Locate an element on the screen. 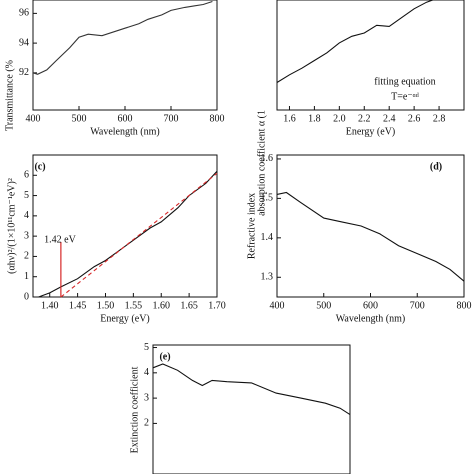  y-tick-label: 92 is located at coordinates (24, 72).